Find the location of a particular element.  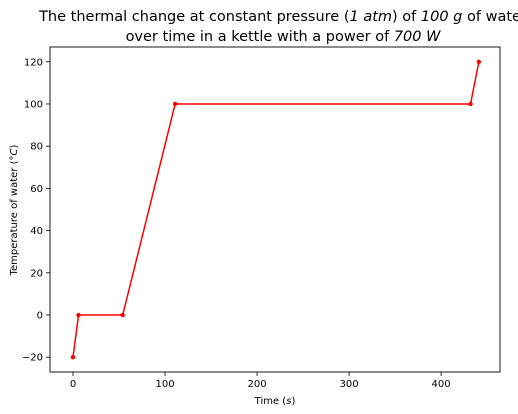

x-axis-label: Time (s) is located at coordinates (275, 401).